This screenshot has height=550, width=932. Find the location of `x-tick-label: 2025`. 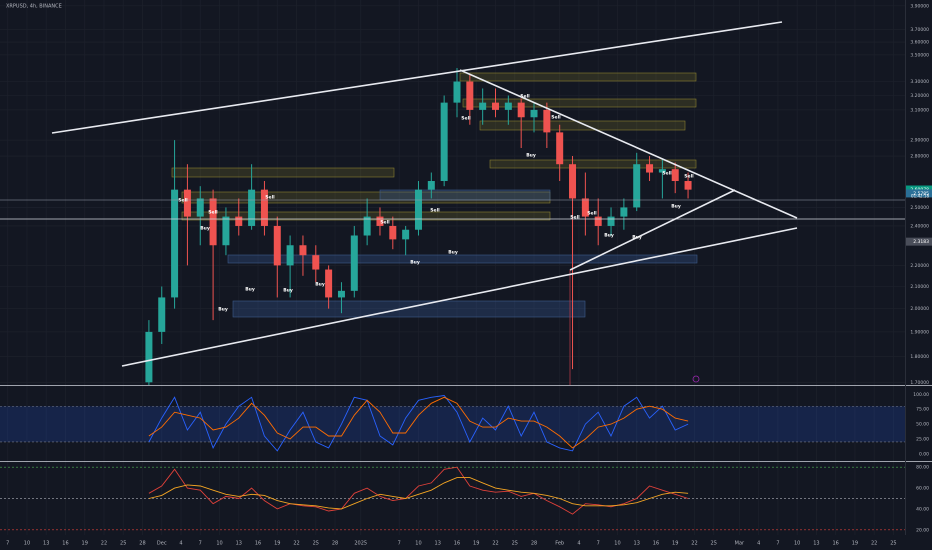

x-tick-label: 2025 is located at coordinates (360, 544).